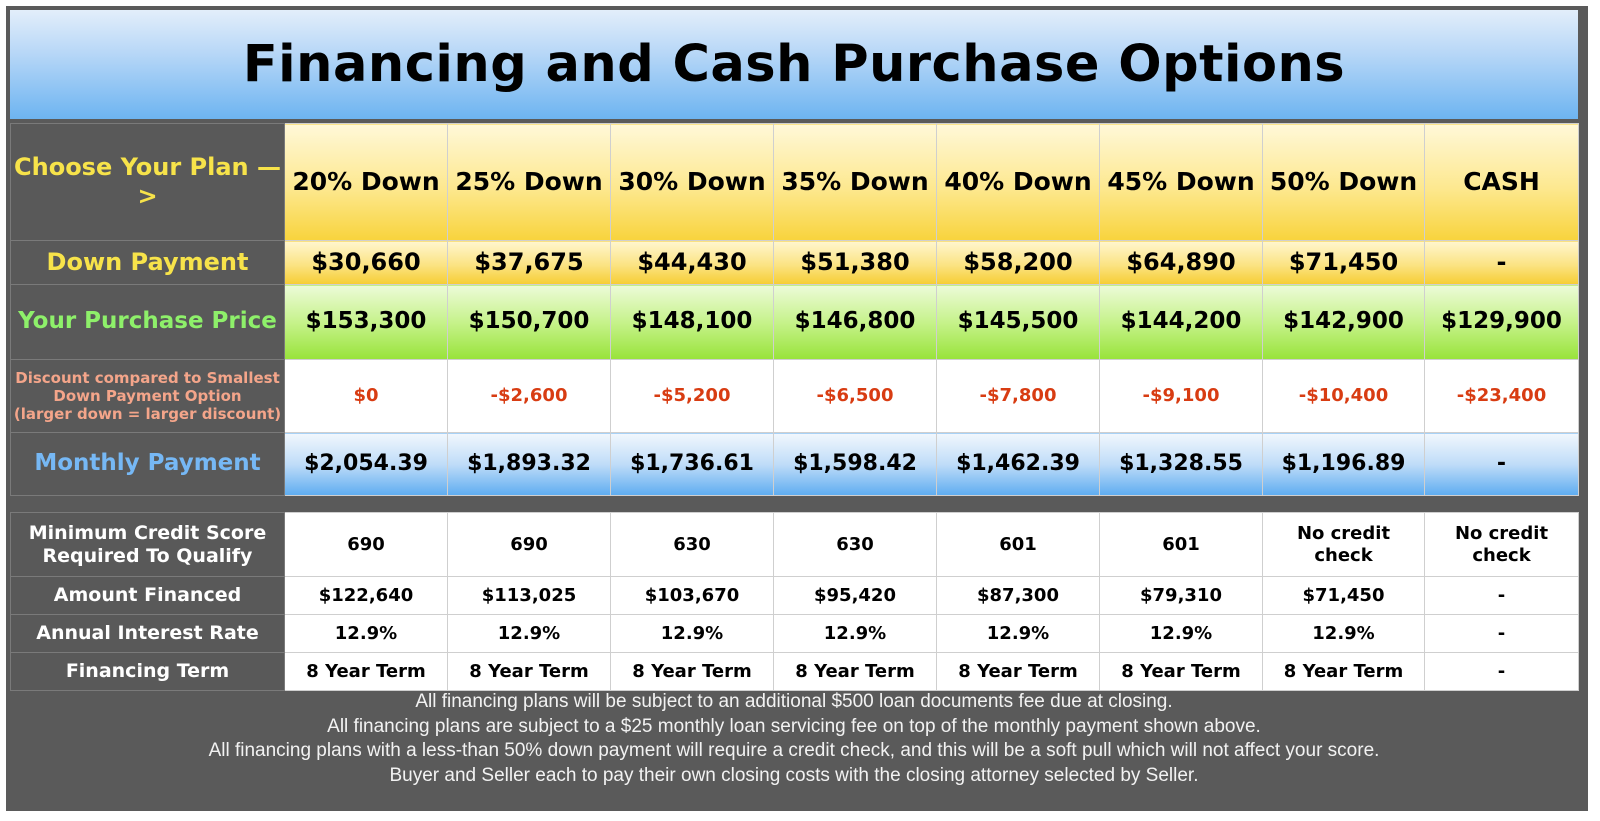  I want to click on down-payment-value: -, so click(1501, 262).